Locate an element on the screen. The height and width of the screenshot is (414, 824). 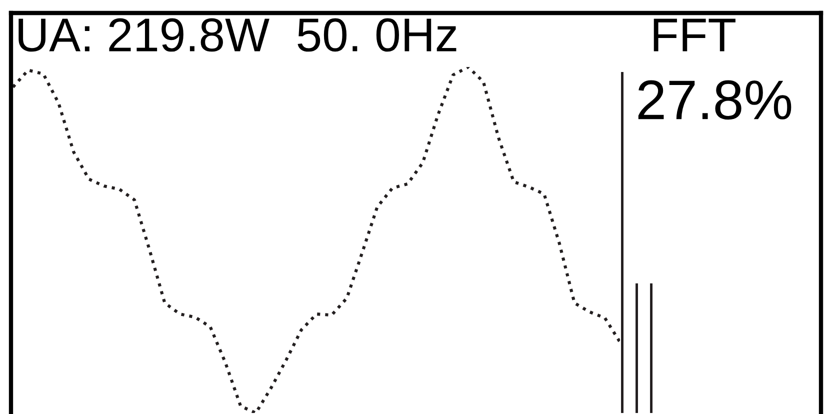
annotation: 27.8% is located at coordinates (715, 100).